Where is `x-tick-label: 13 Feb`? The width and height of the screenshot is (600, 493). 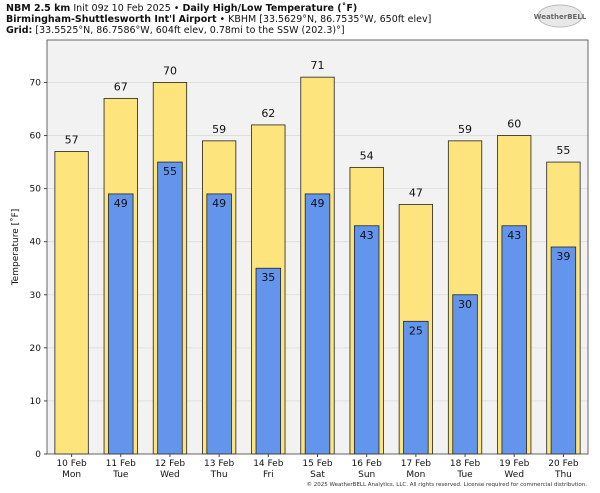 x-tick-label: 13 Feb is located at coordinates (219, 464).